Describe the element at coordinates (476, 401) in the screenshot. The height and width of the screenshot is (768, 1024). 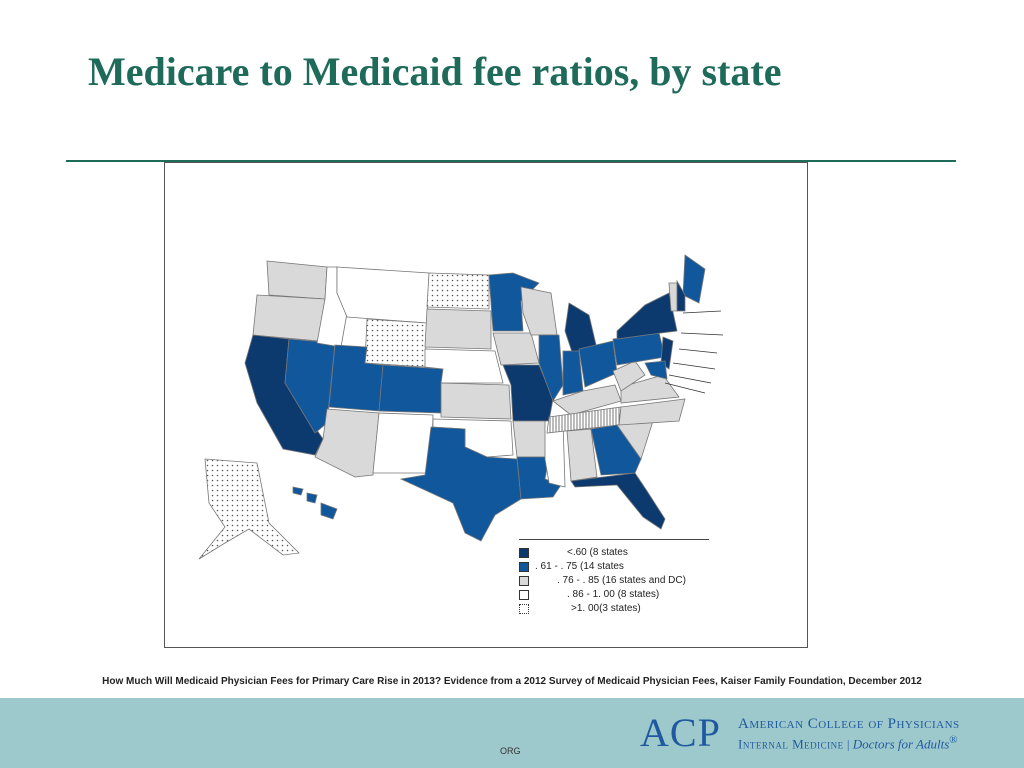
I see `state-ks` at that location.